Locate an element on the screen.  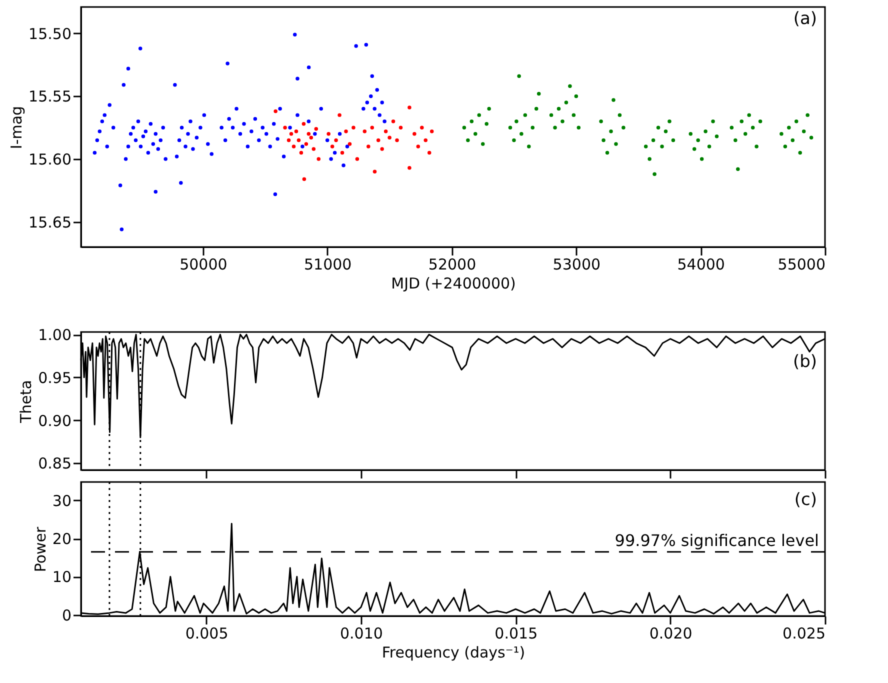
annotation: (b) is located at coordinates (804, 362).